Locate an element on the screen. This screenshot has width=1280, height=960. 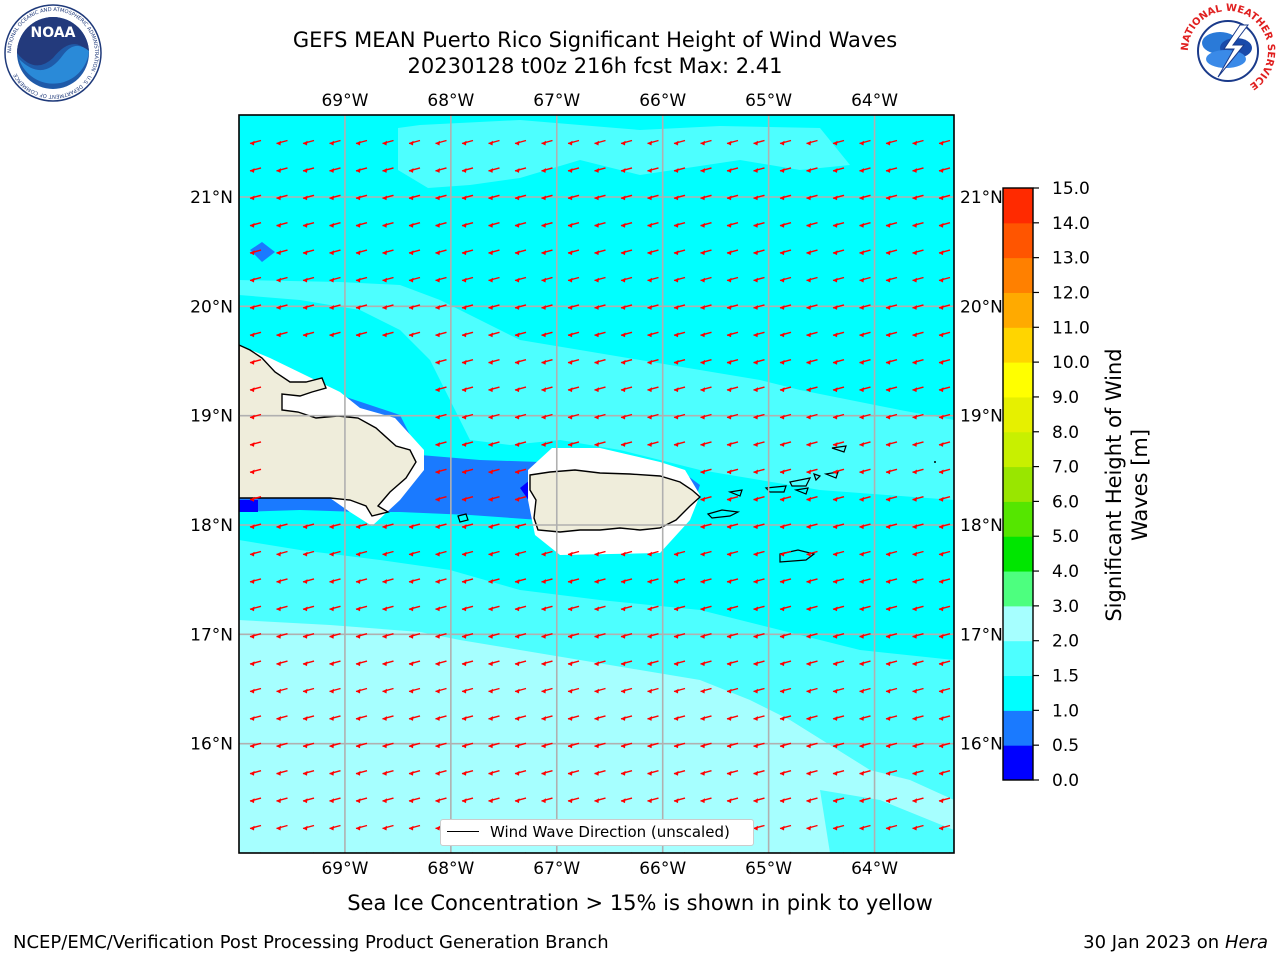
colorbar-tick-label: 0.0 is located at coordinates (1065, 781).